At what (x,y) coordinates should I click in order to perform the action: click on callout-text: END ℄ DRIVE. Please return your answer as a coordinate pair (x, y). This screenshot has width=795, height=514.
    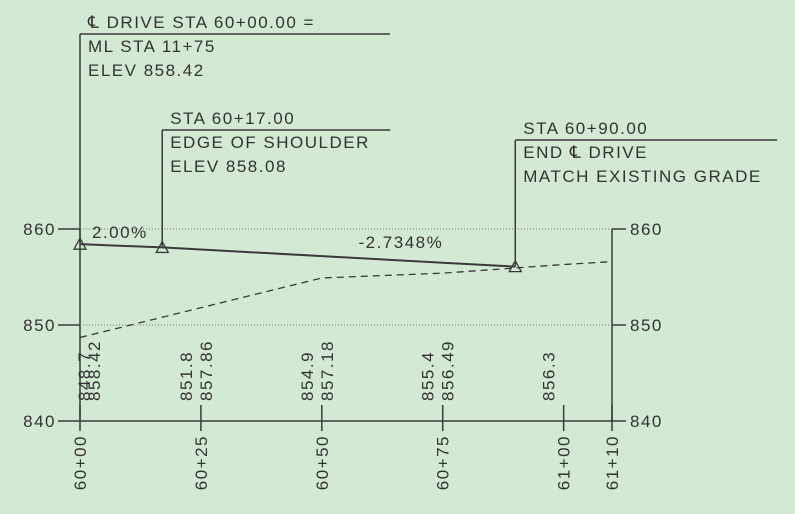
    Looking at the image, I should click on (585, 152).